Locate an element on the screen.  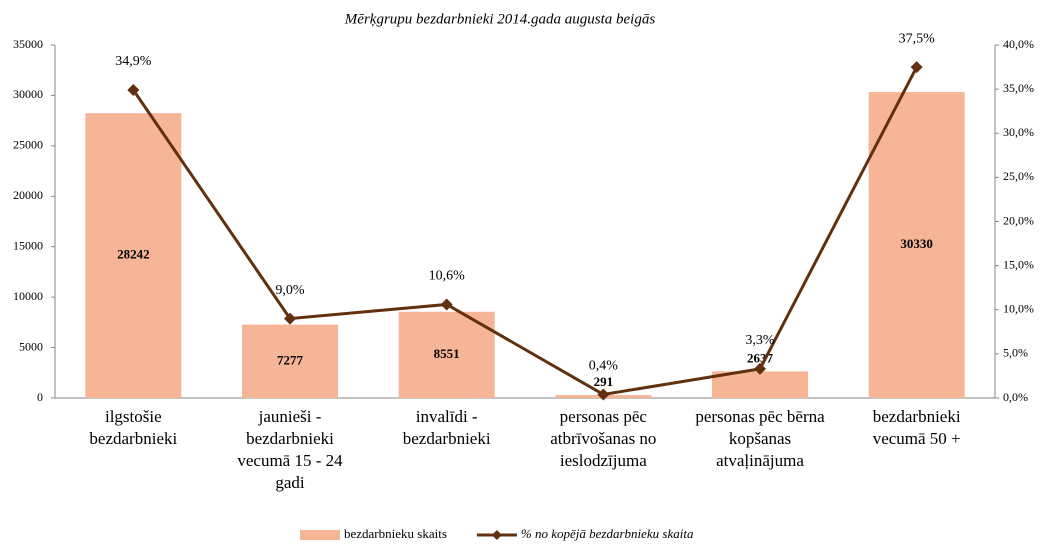
y-tick-label: 0 is located at coordinates (40, 397).